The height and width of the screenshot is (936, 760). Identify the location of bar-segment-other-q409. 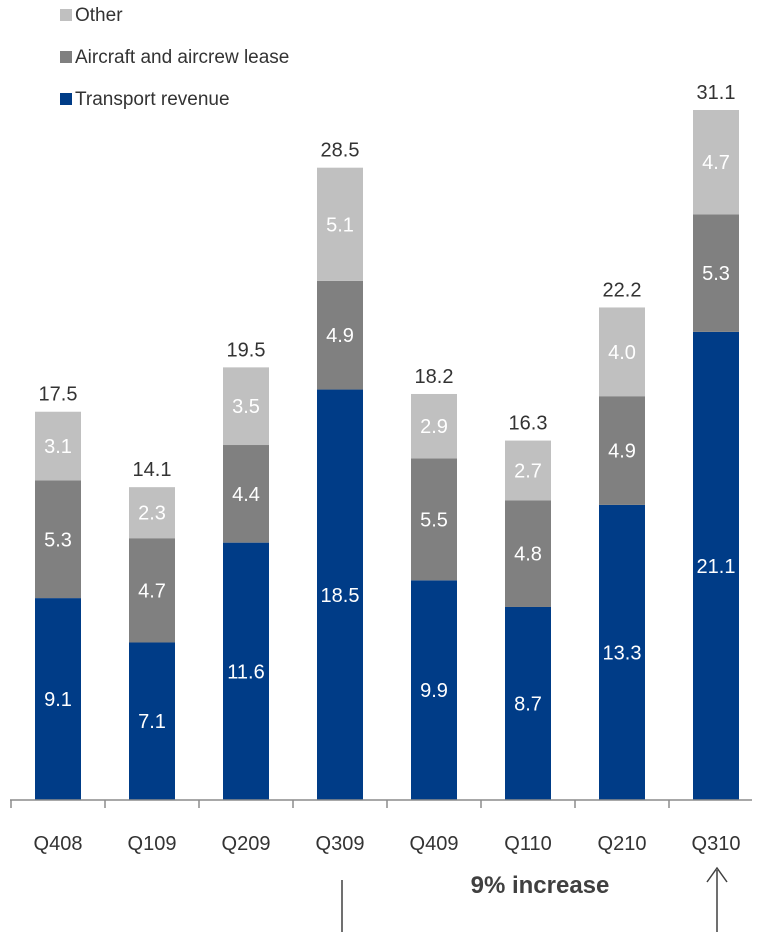
(434, 426).